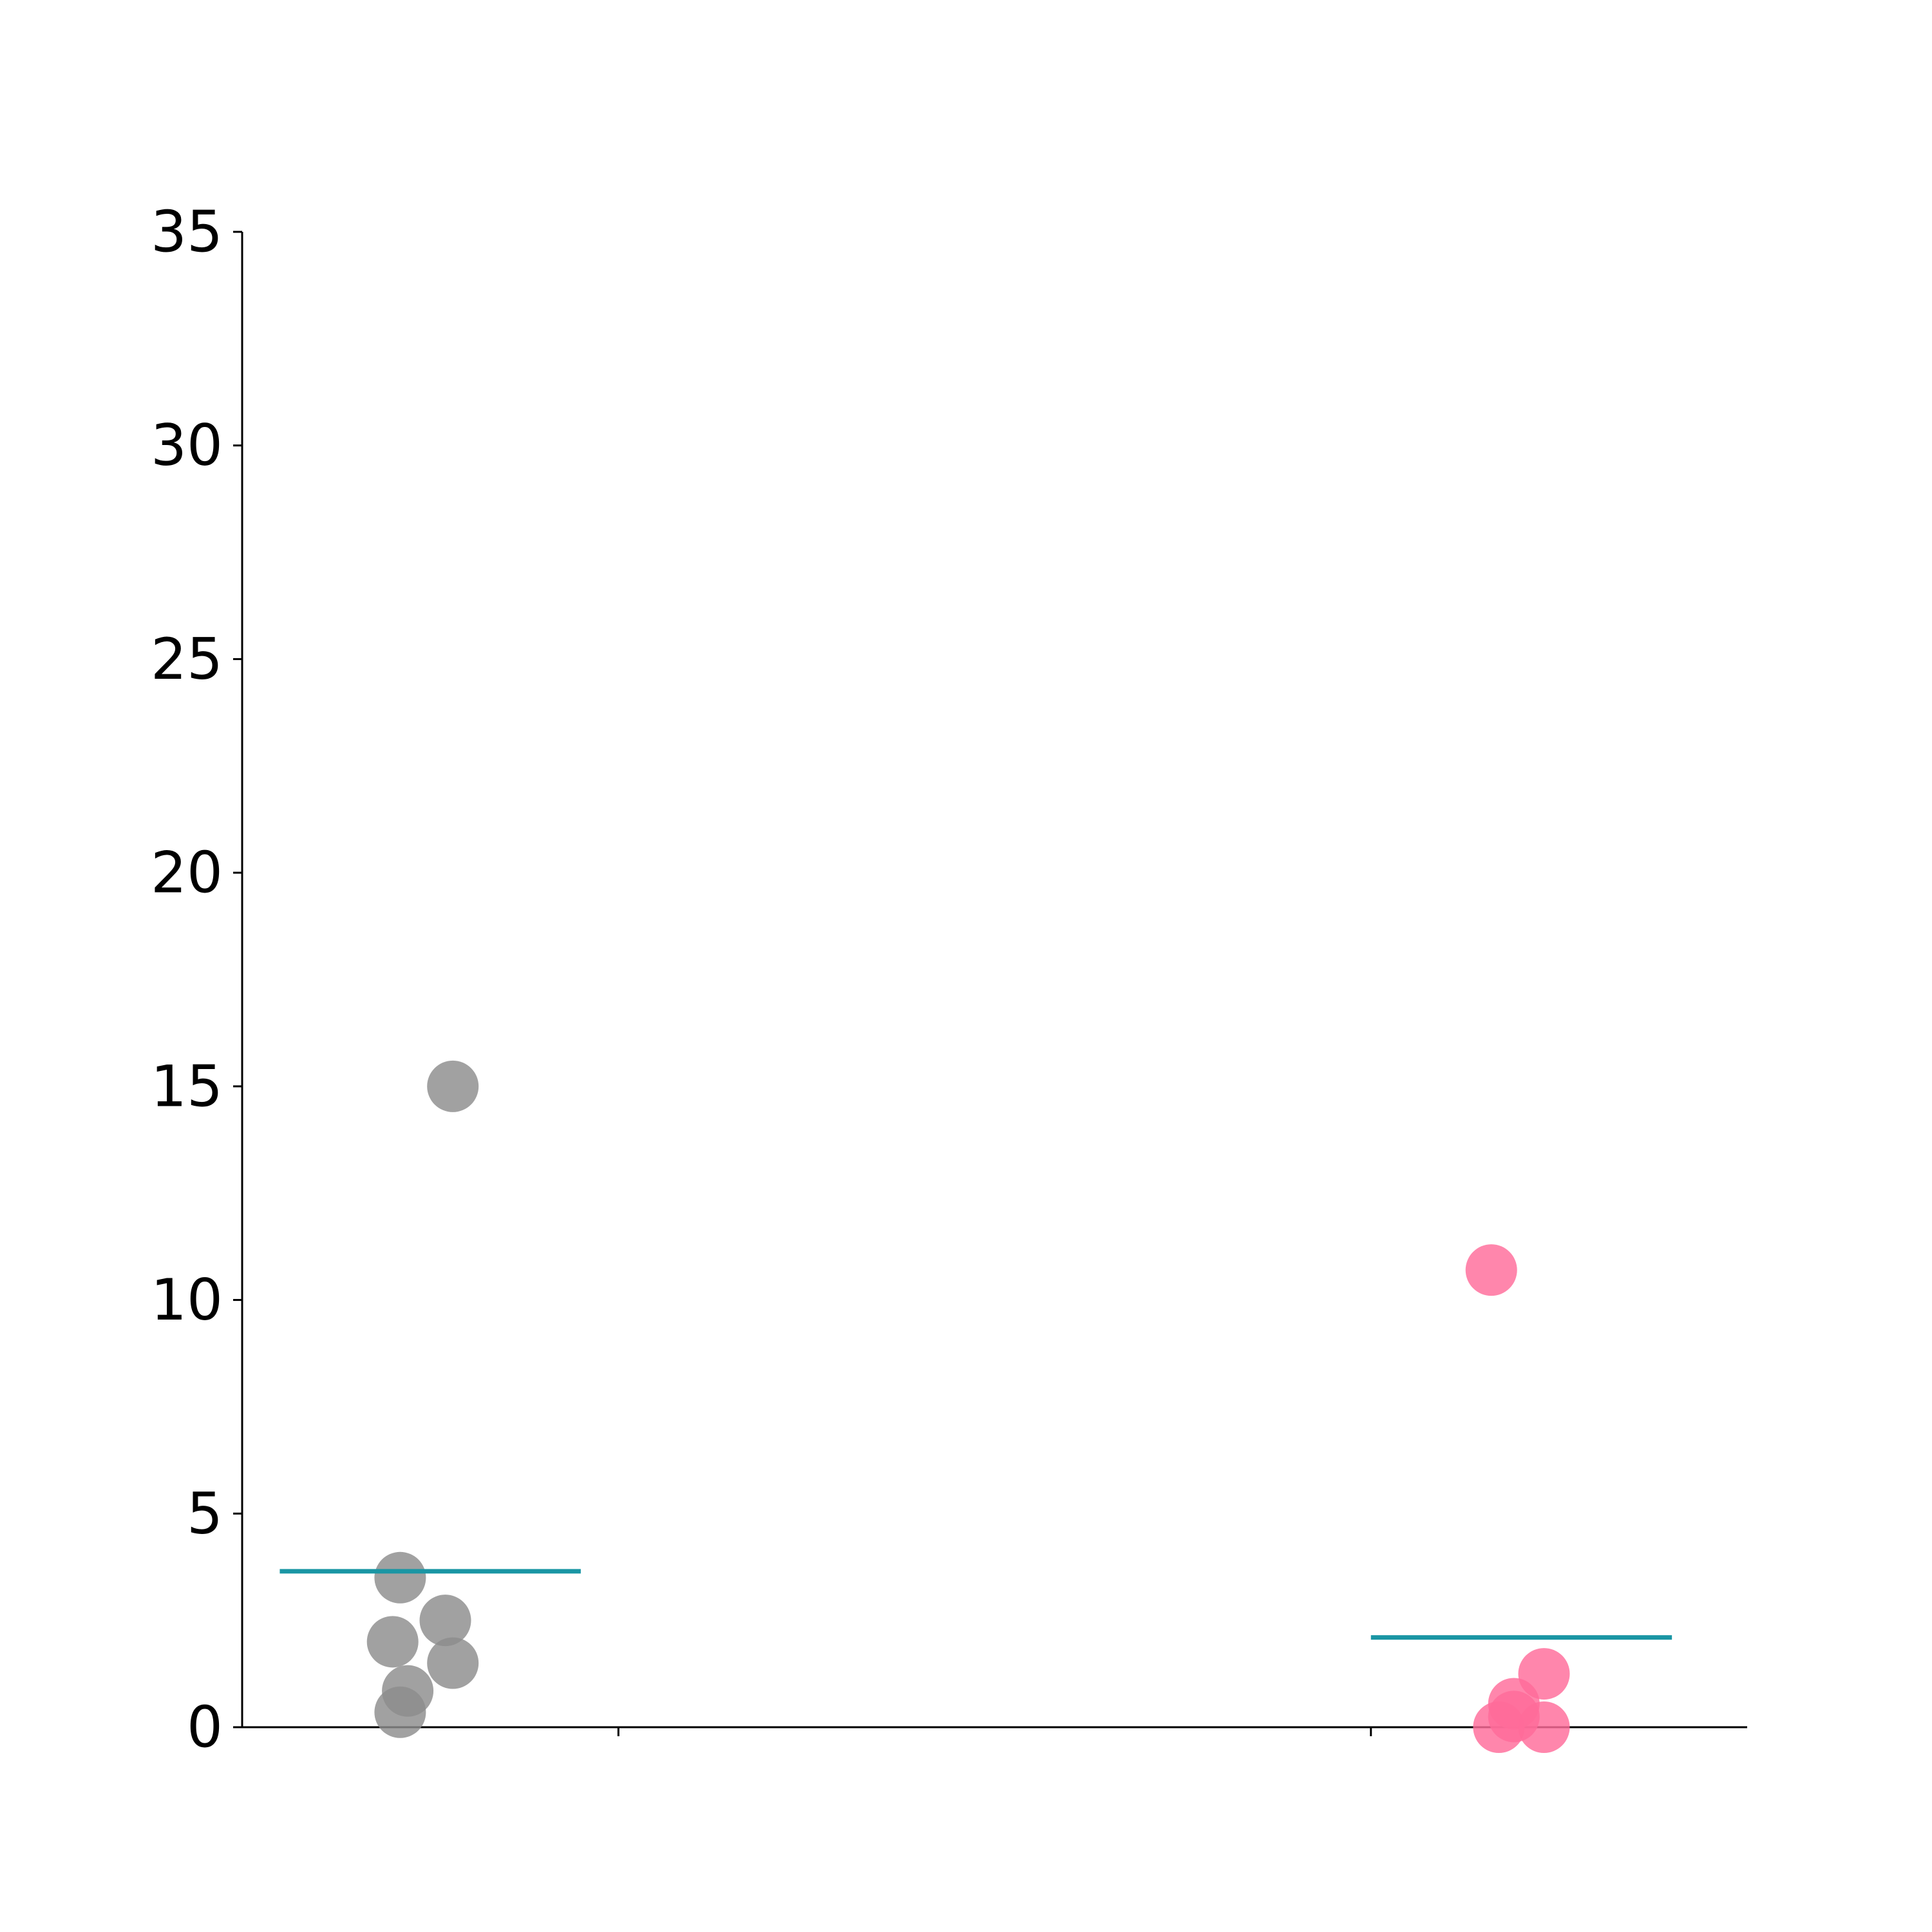 The height and width of the screenshot is (1932, 1932). Describe the element at coordinates (187, 1300) in the screenshot. I see `y-tick-label-10: 10` at that location.